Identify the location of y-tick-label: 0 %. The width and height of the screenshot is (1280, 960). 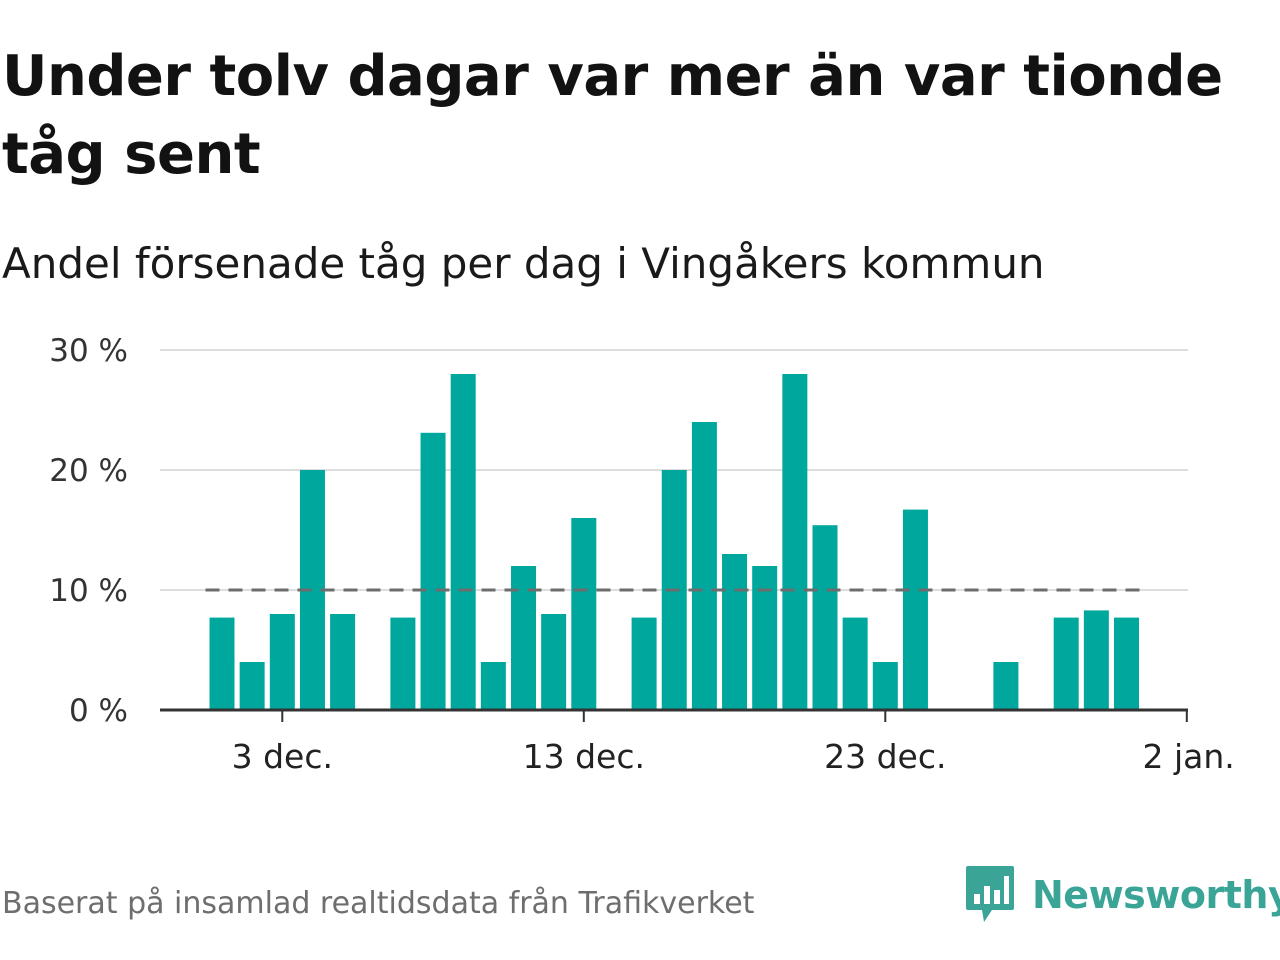
(98, 711).